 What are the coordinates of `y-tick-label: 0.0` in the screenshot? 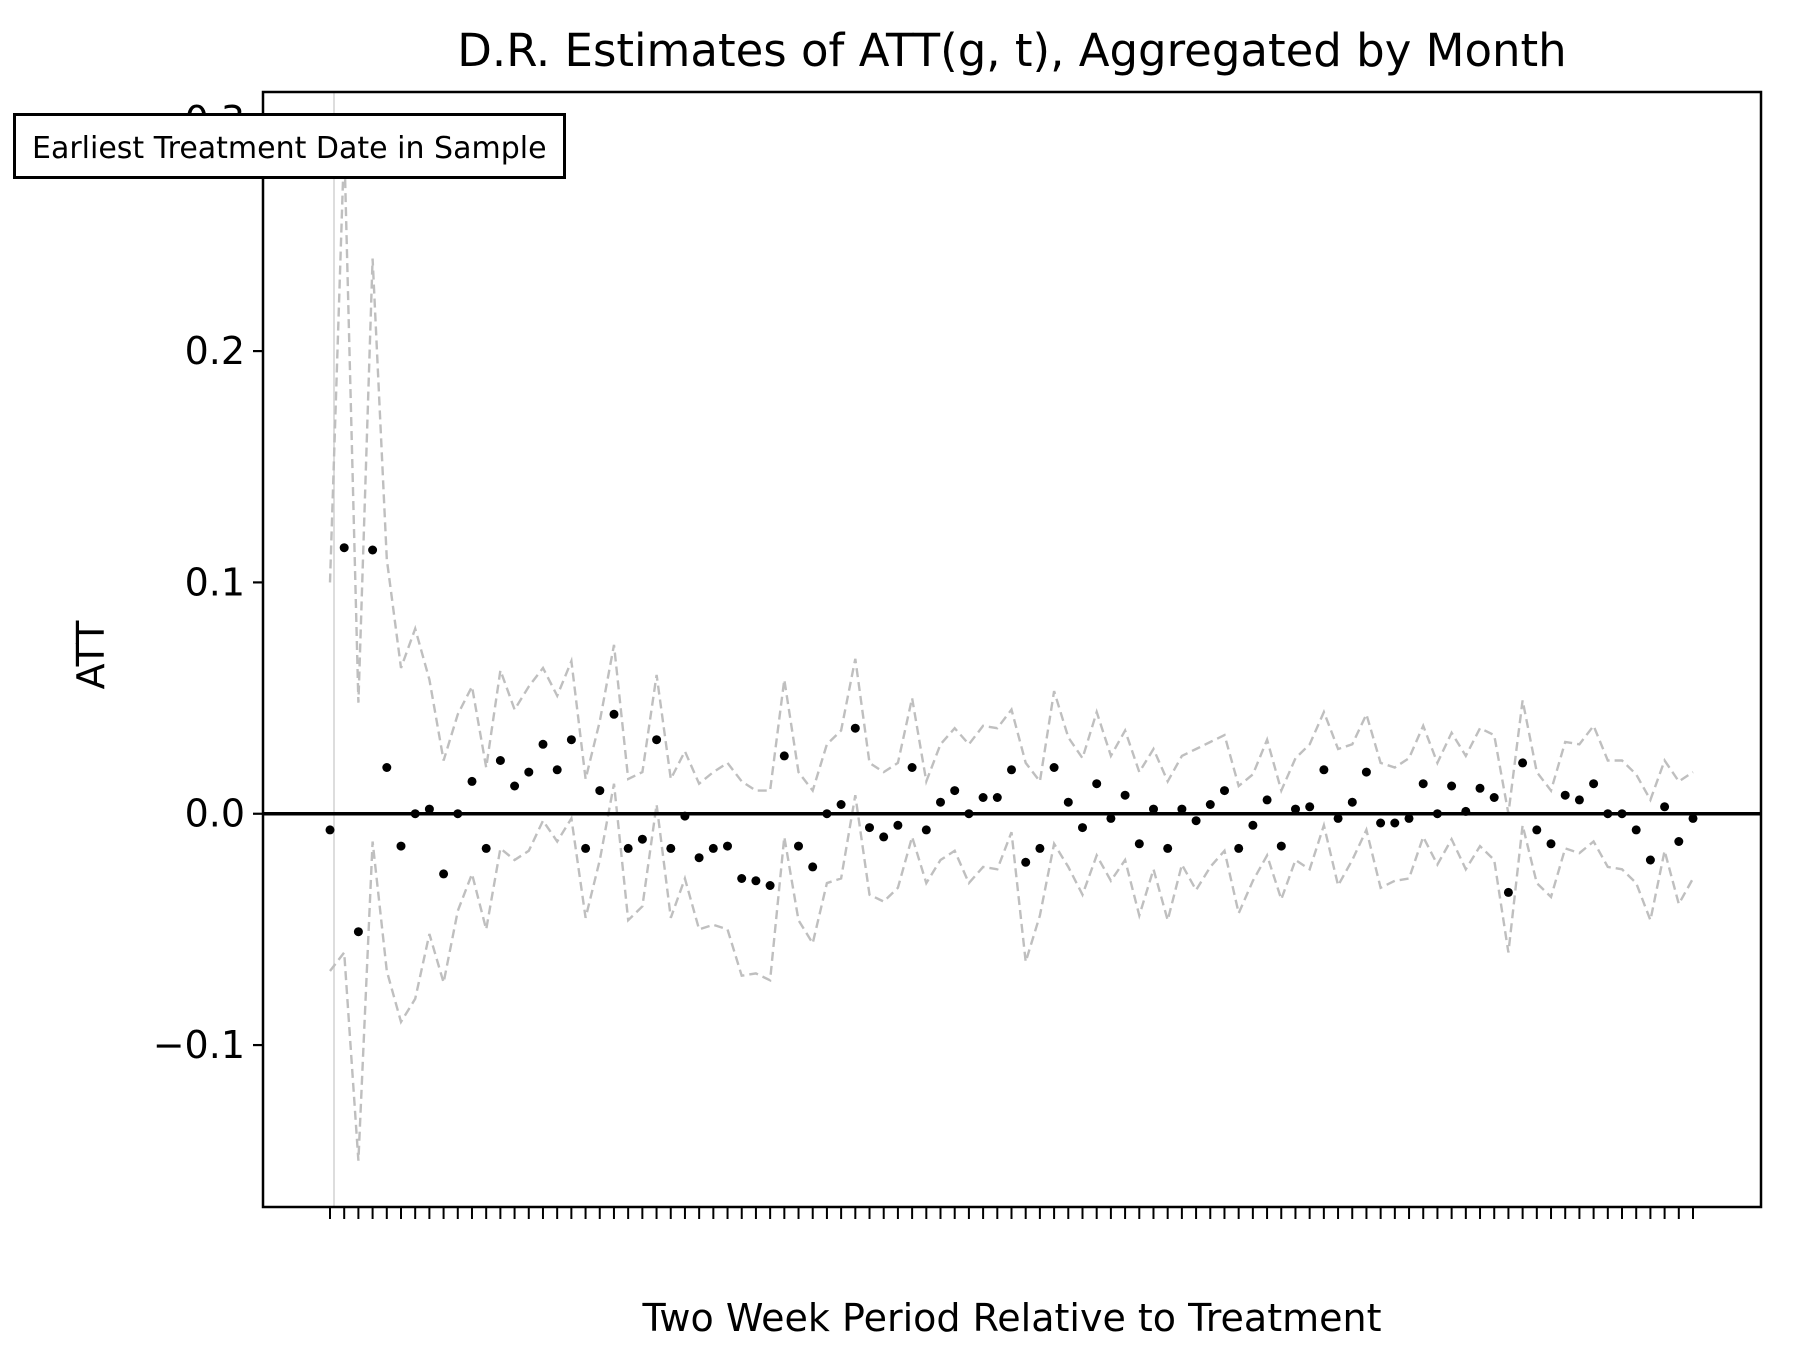 It's located at (215, 814).